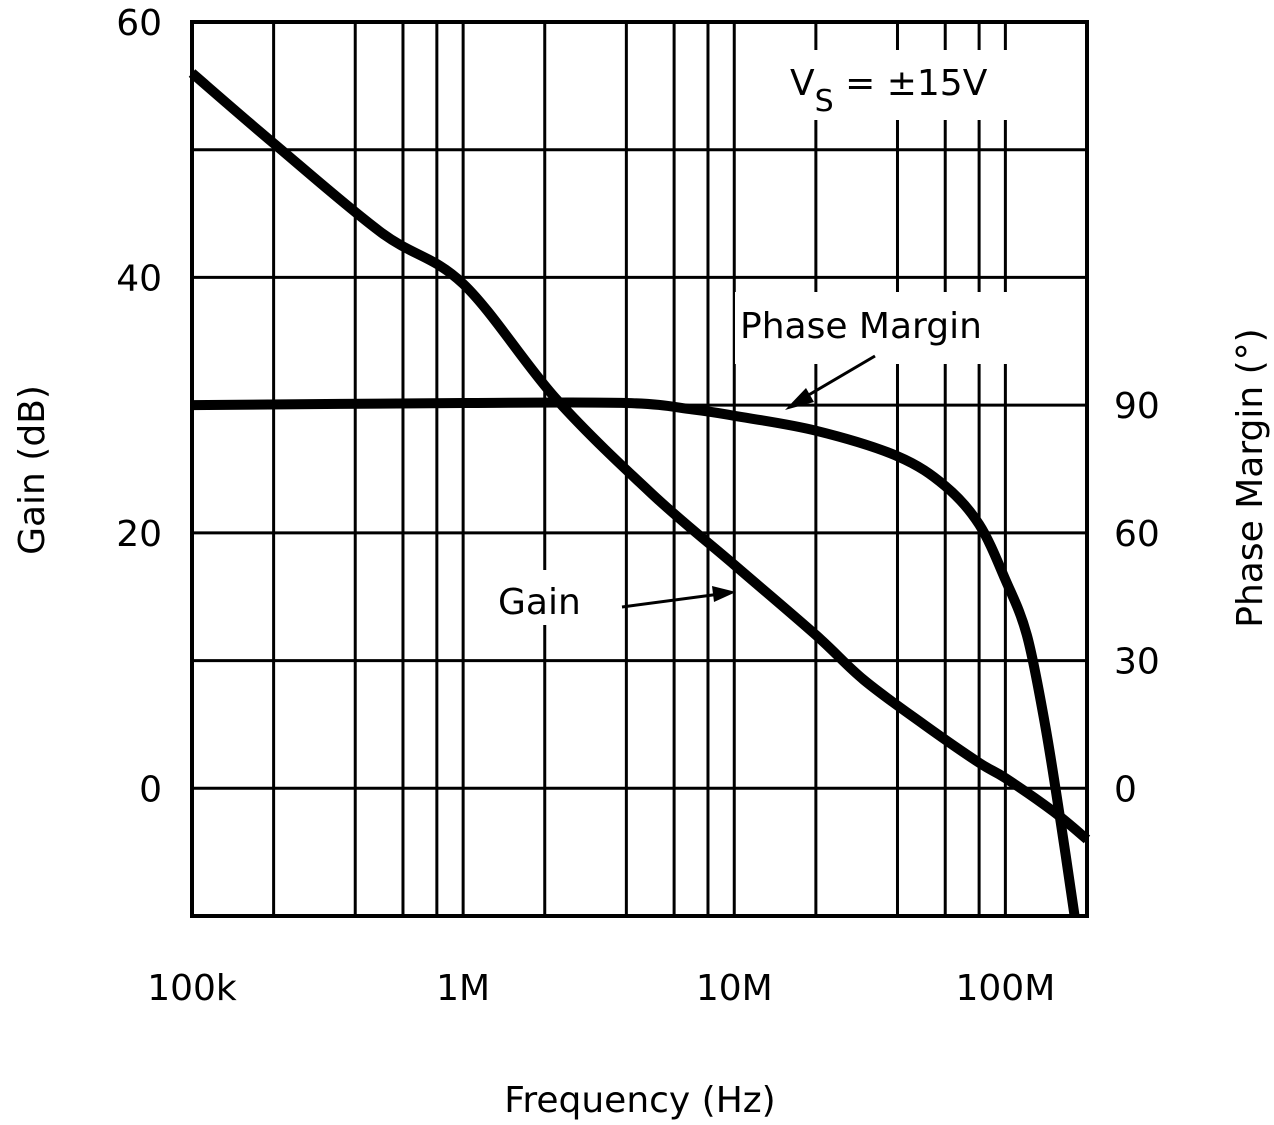  I want to click on annotation-background, so click(920, 85).